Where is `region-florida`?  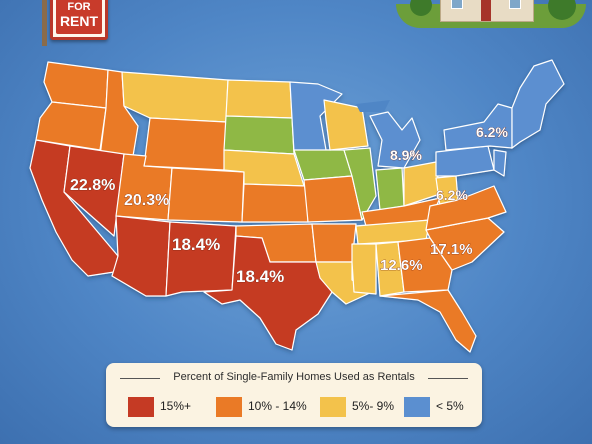
region-florida is located at coordinates (428, 321).